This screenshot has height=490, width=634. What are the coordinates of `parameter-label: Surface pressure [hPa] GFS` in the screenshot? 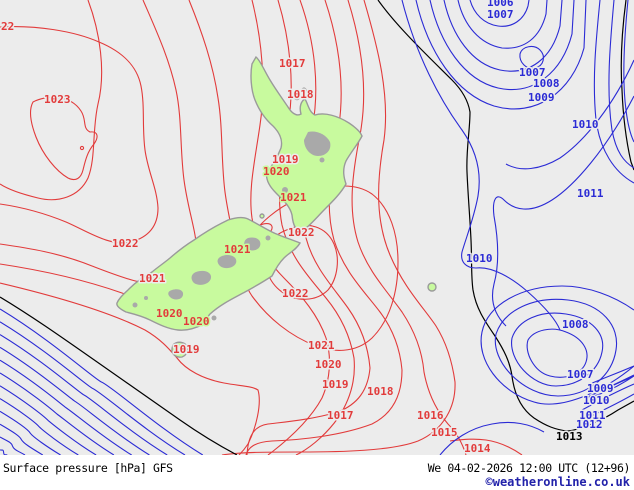 It's located at (88, 468).